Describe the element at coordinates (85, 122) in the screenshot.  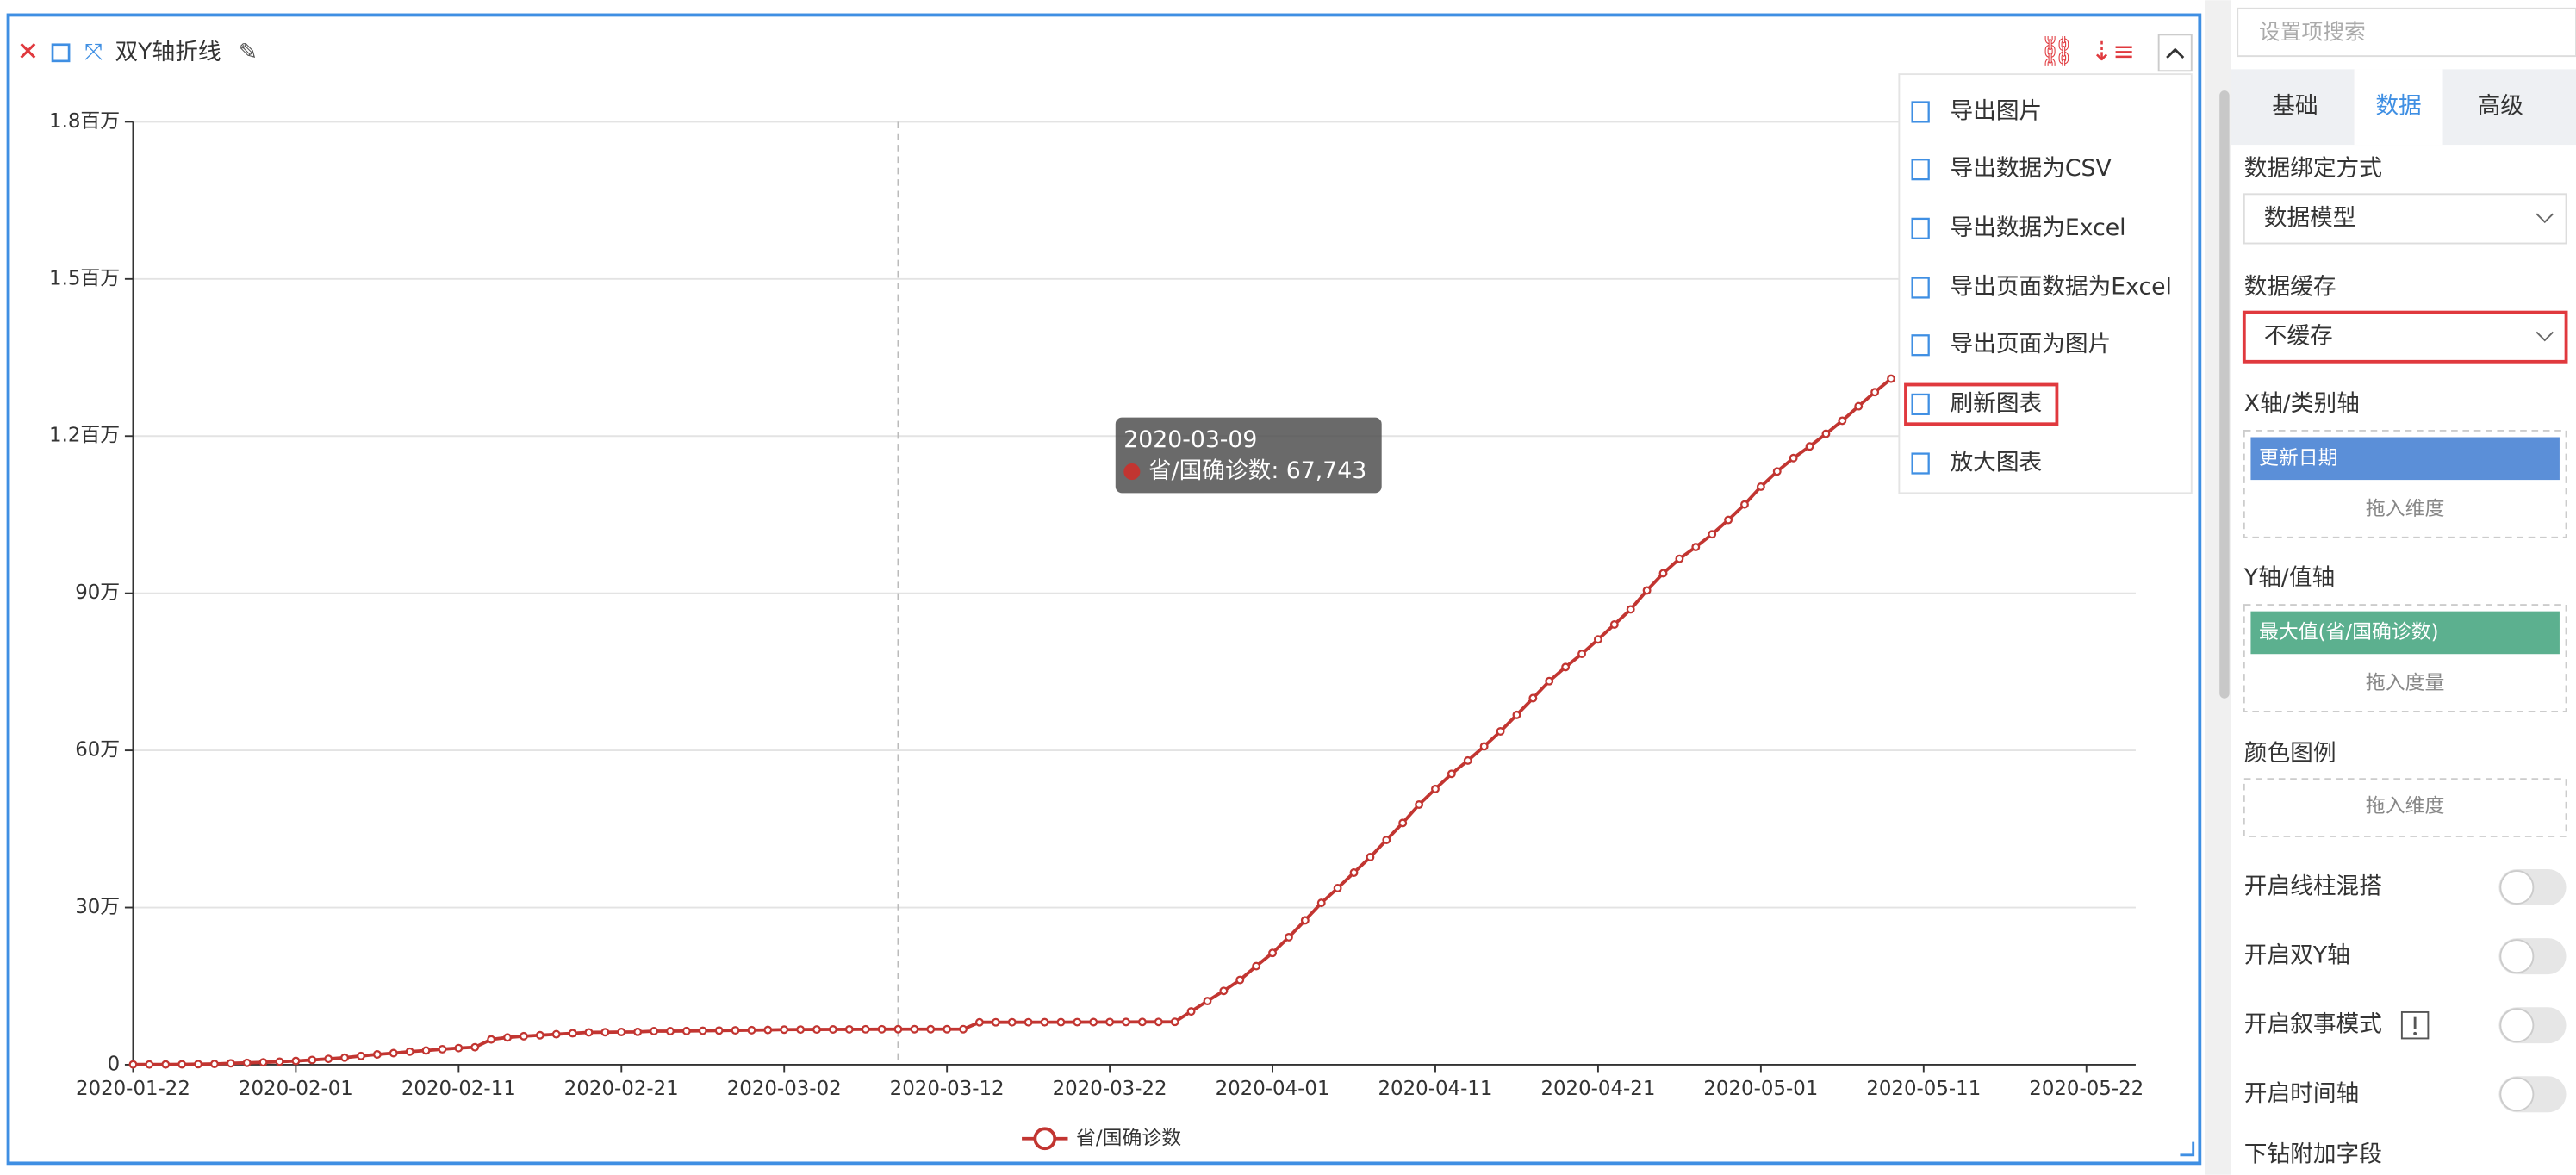
I see `y-tick-label: 1.8百万` at that location.